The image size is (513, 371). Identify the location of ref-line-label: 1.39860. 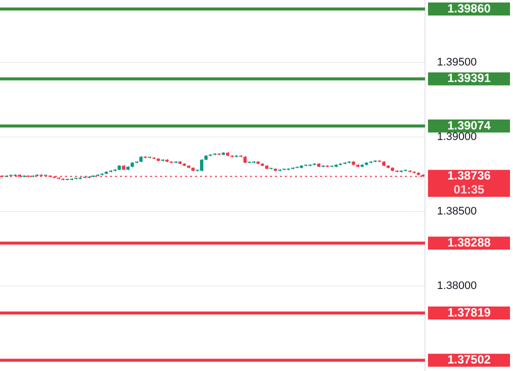
(469, 8).